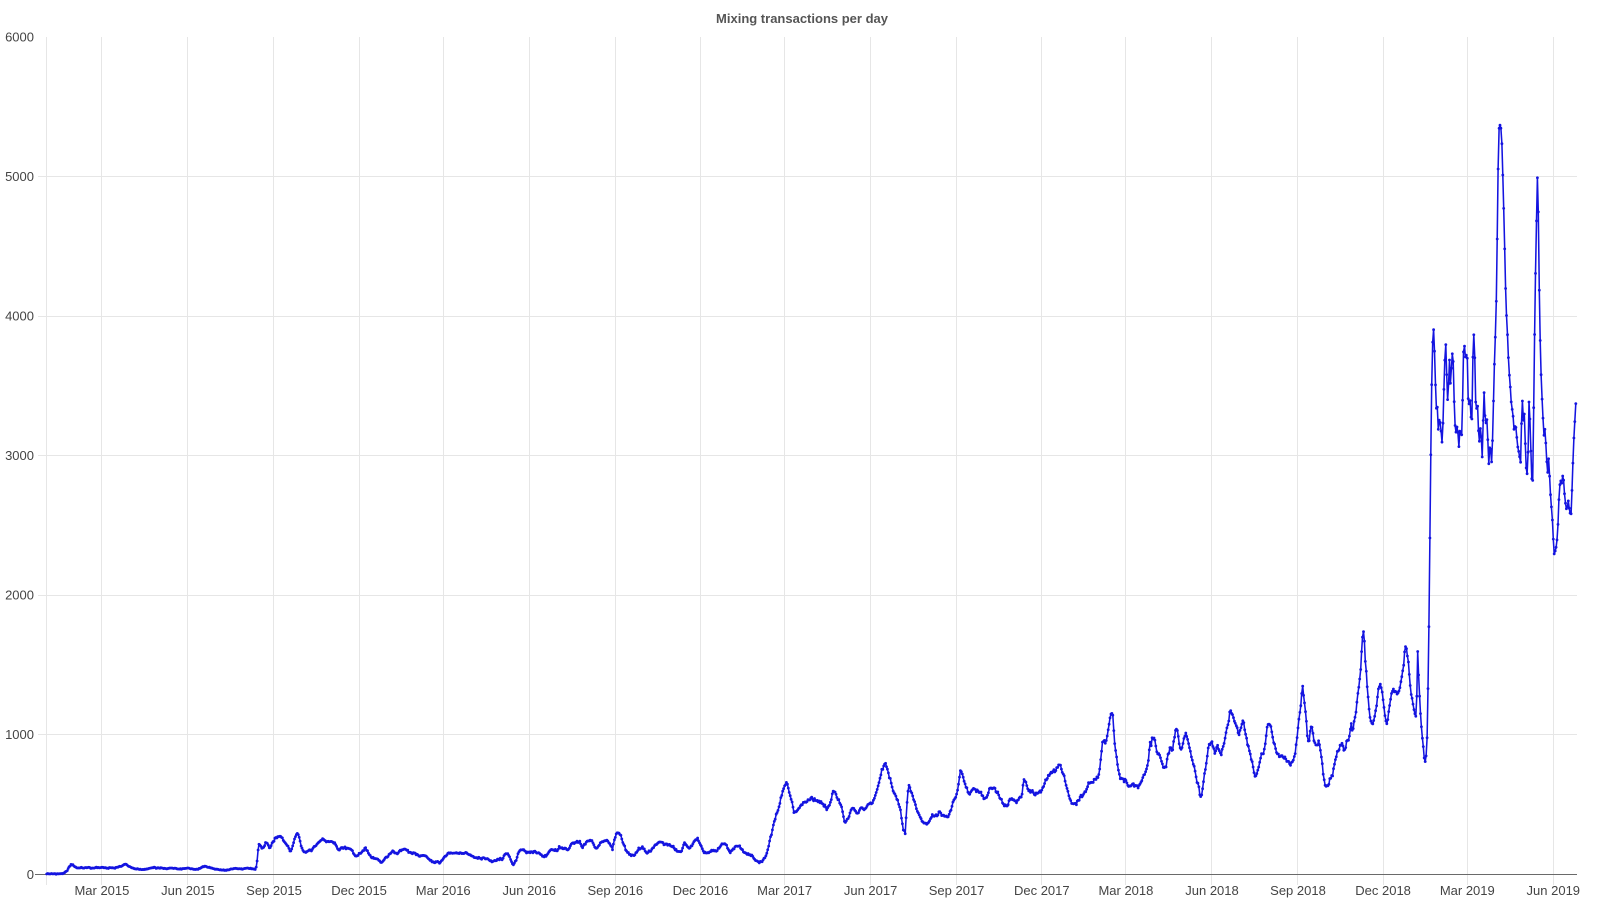 Image resolution: width=1600 pixels, height=907 pixels. Describe the element at coordinates (1125, 890) in the screenshot. I see `svg-text: Mar 2018` at that location.